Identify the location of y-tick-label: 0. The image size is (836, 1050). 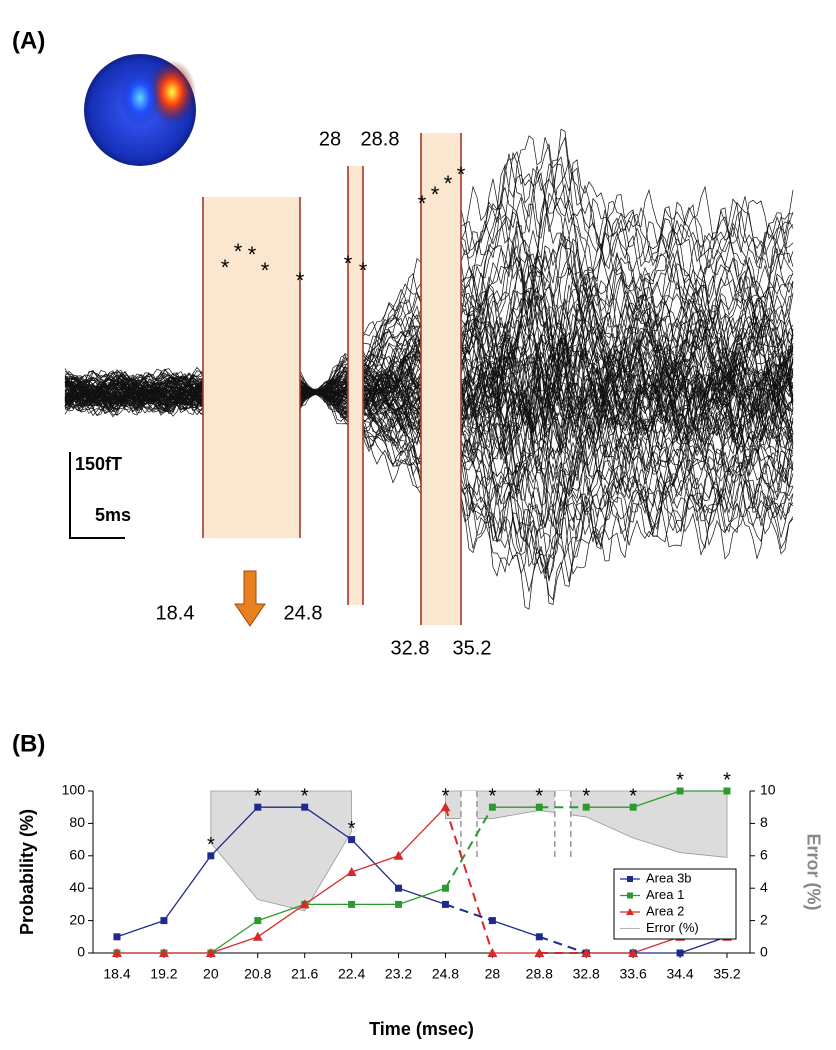
(81, 952).